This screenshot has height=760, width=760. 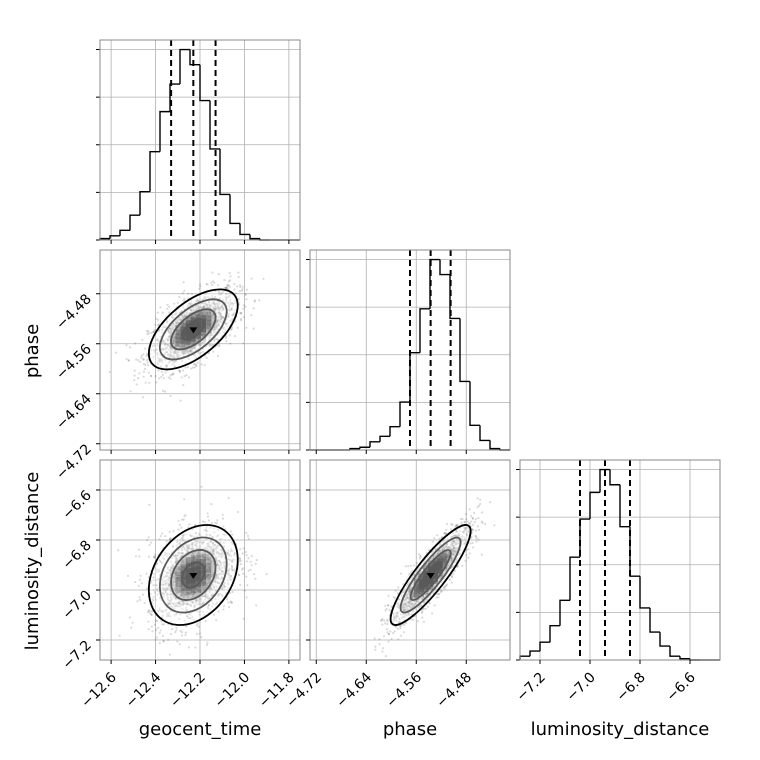 What do you see at coordinates (193, 329) in the screenshot?
I see `contour-level` at bounding box center [193, 329].